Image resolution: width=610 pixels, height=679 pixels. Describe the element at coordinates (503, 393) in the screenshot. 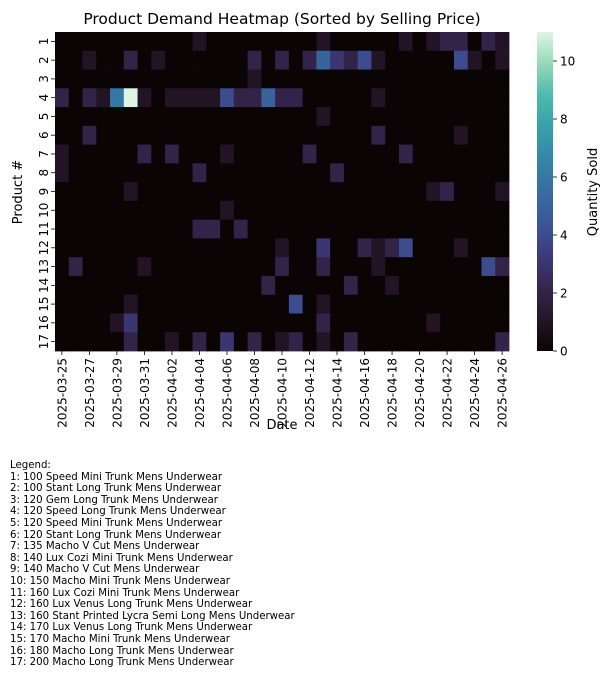

I see `x-tick-label: 2025-04-26` at that location.